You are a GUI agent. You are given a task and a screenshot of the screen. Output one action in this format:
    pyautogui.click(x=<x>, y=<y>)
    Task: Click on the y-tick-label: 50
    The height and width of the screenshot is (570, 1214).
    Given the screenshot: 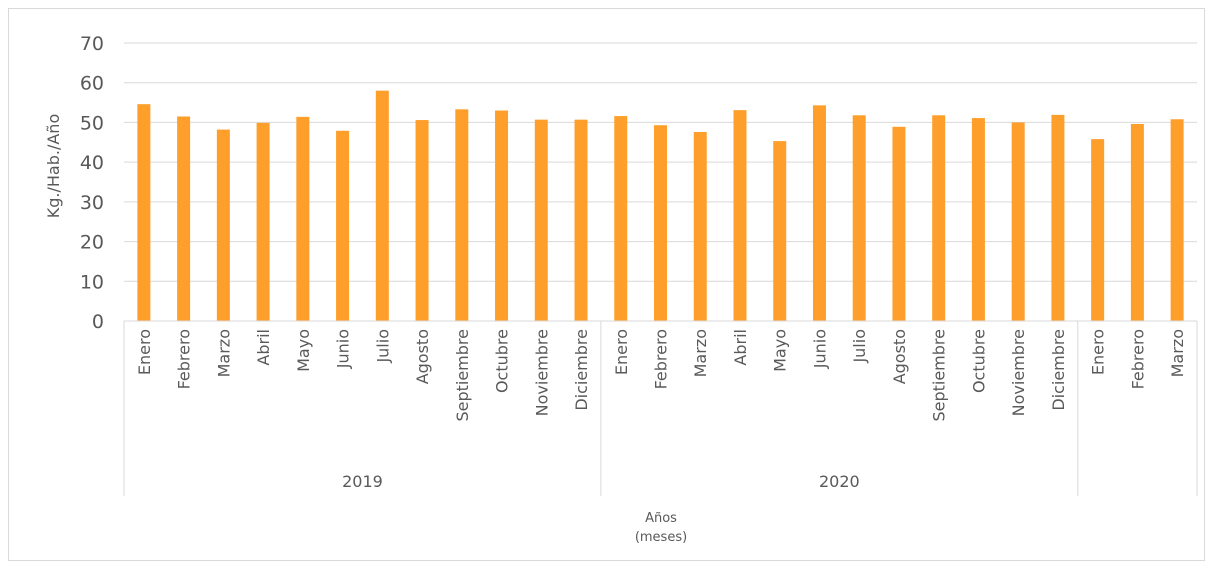 What is the action you would take?
    pyautogui.click(x=92, y=123)
    